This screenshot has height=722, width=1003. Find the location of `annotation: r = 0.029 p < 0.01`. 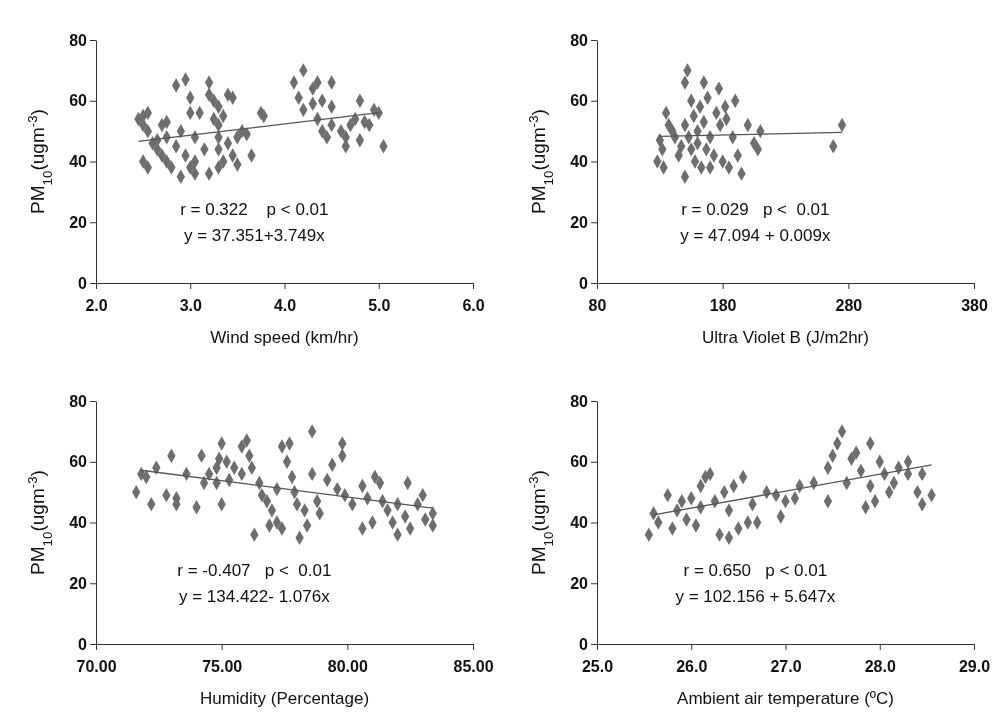

annotation: r = 0.029 p < 0.01 is located at coordinates (755, 209).